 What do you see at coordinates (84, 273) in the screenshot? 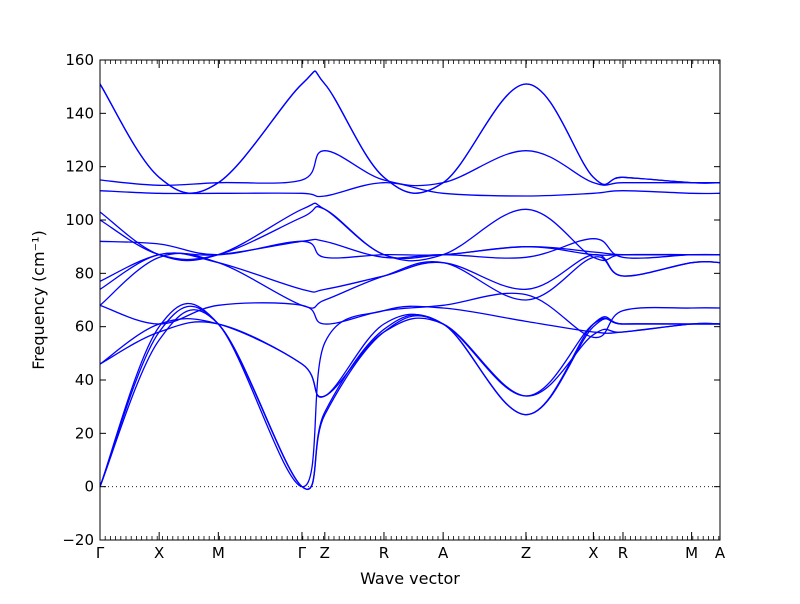
I see `y-tick-label: 80` at bounding box center [84, 273].